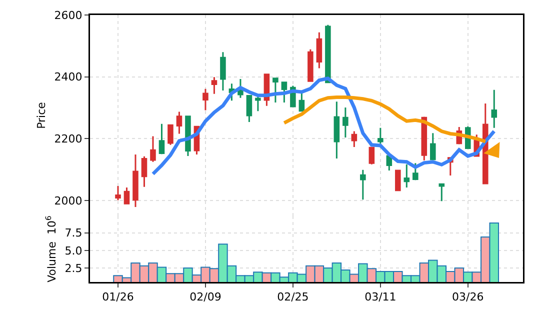  I want to click on y-tick-label: 5.0, so click(73, 251).